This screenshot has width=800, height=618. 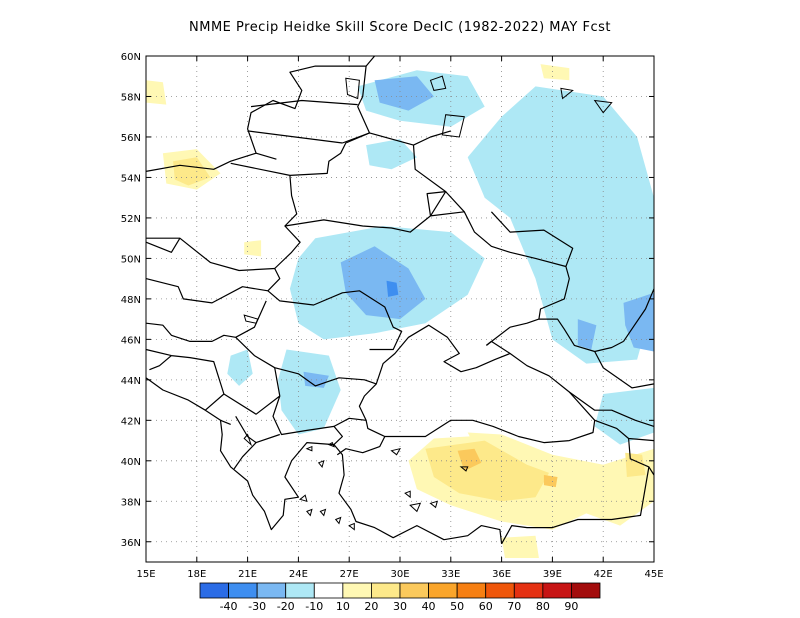 I want to click on colorbar-label: -40, so click(x=229, y=606).